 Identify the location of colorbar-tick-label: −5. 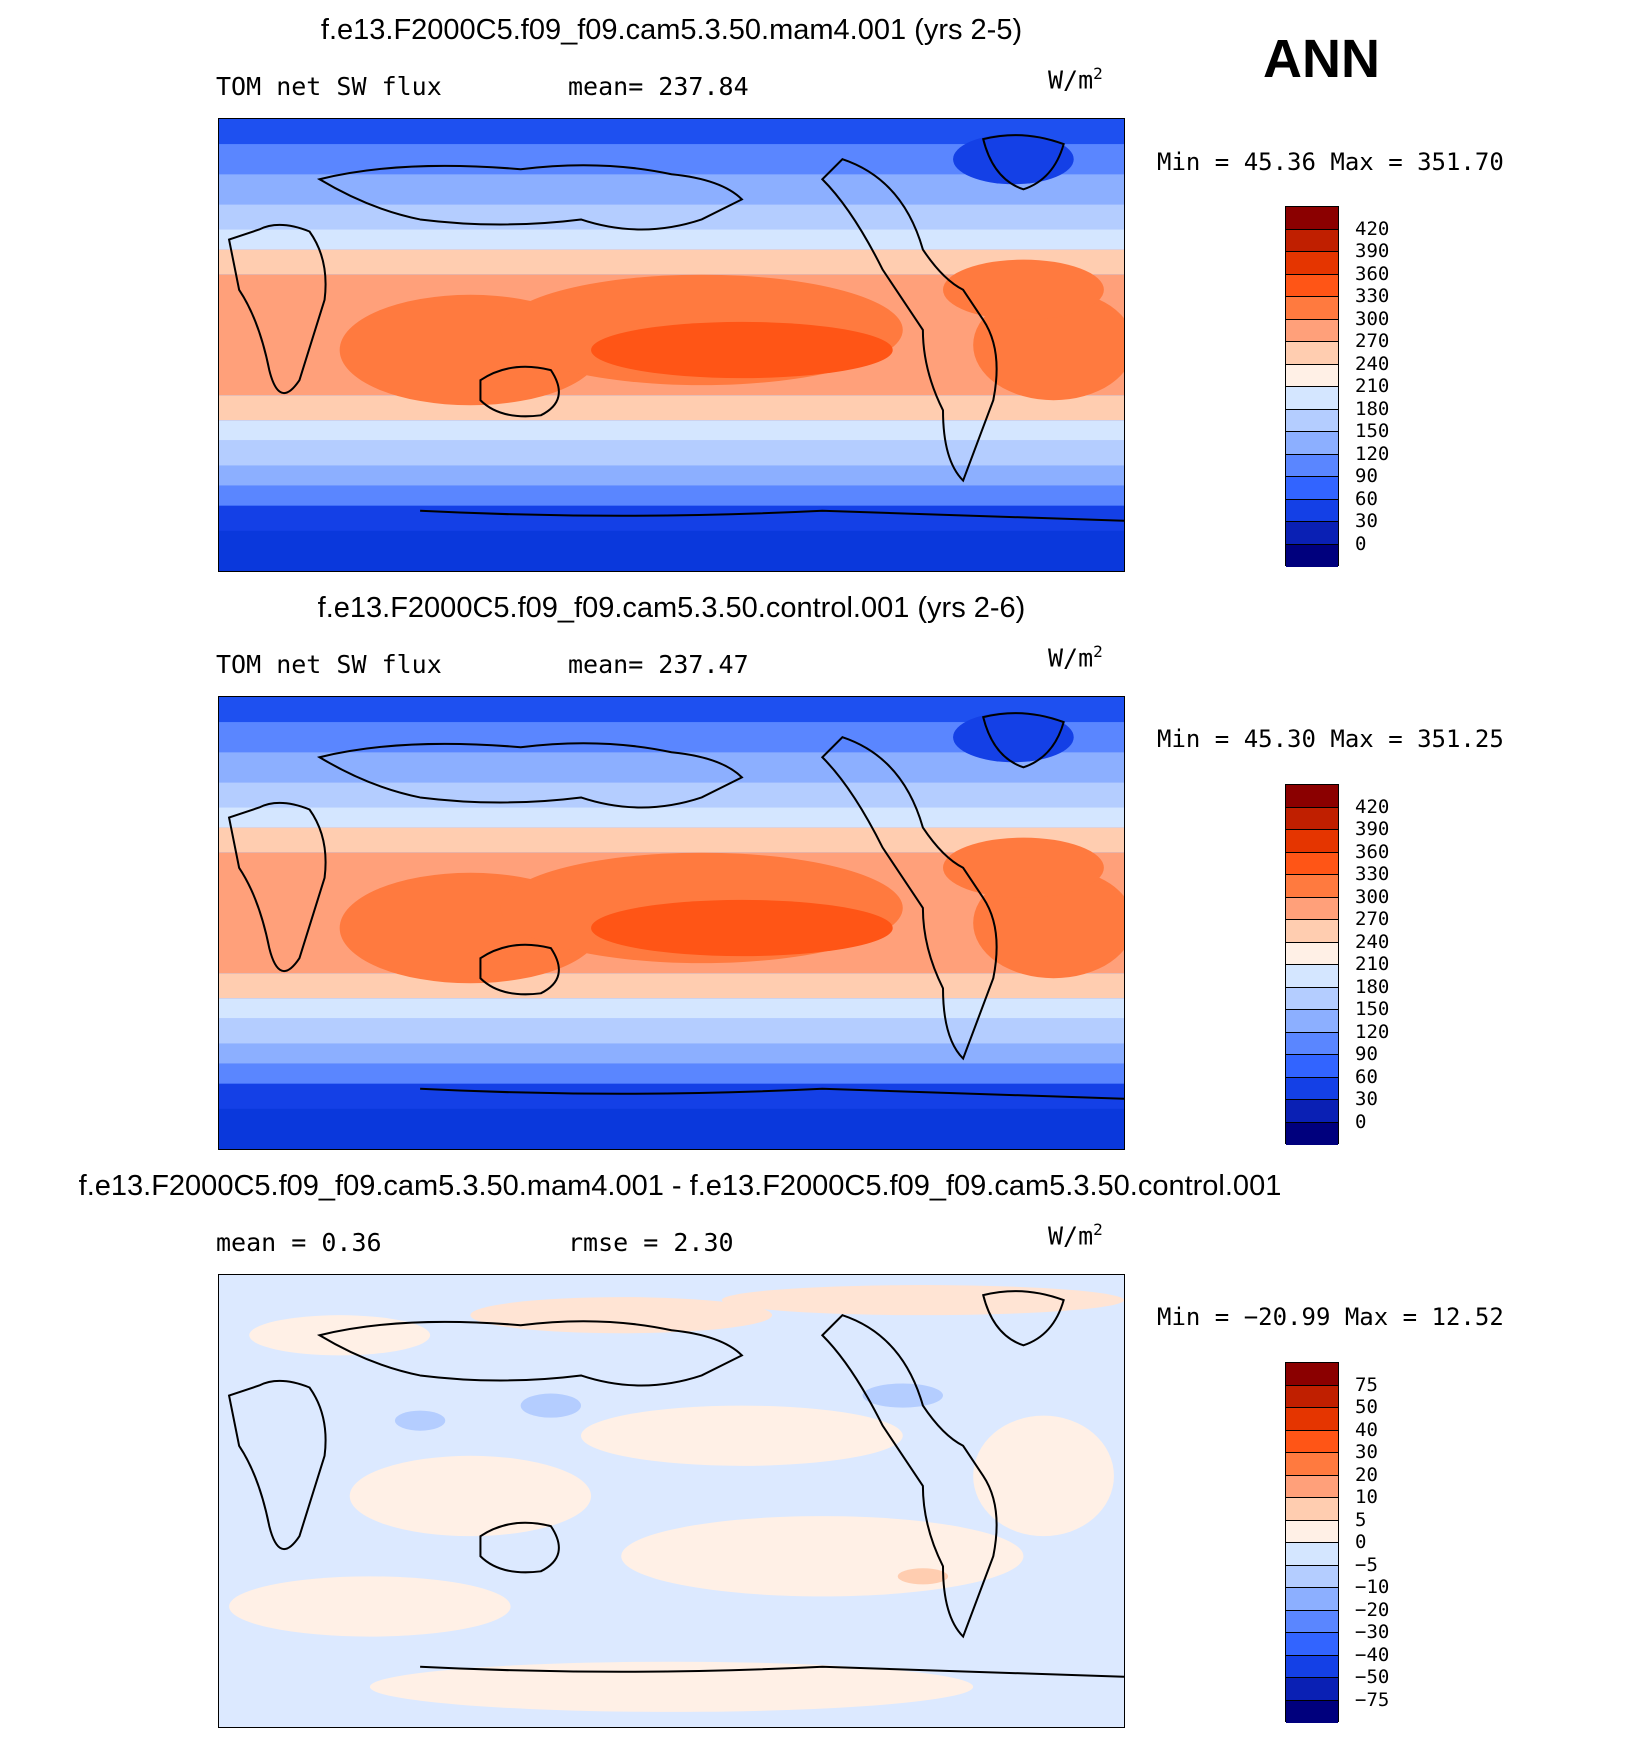
(1366, 1564).